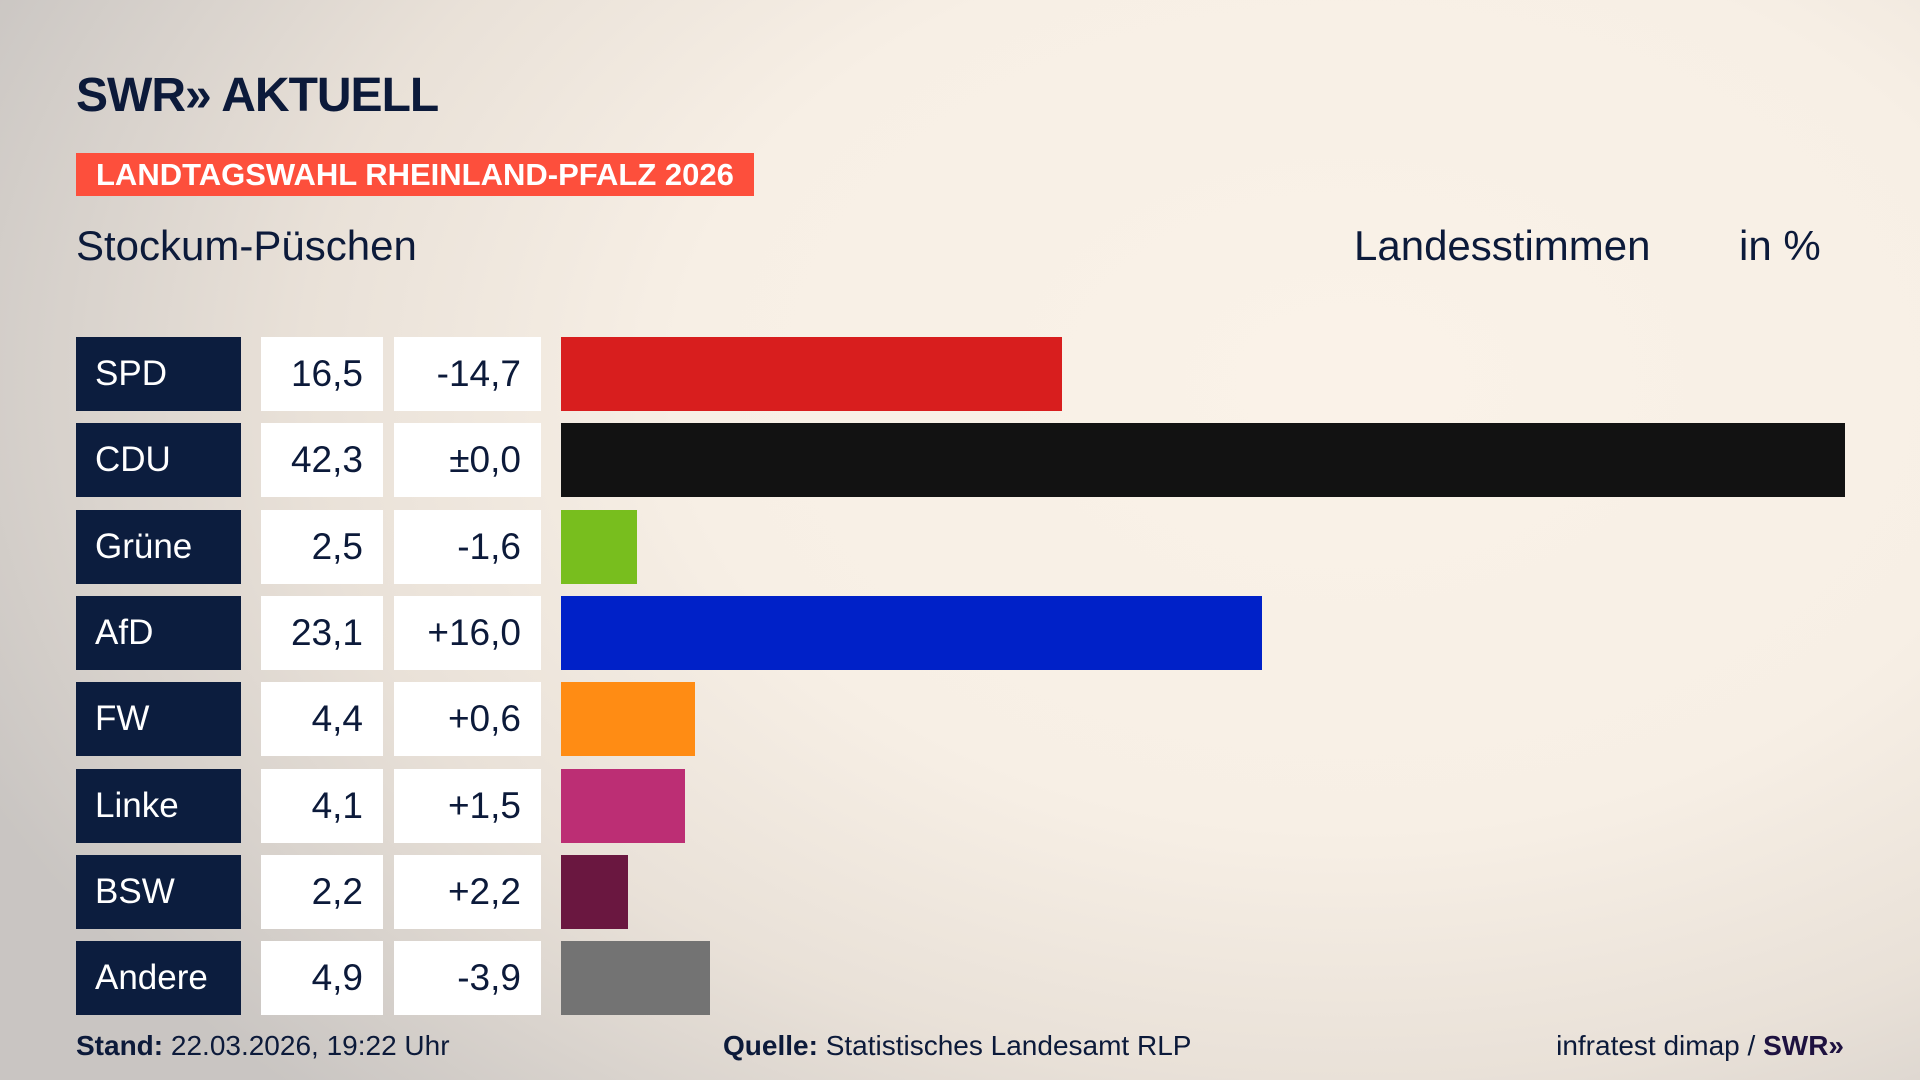  I want to click on bar-bsw, so click(594, 891).